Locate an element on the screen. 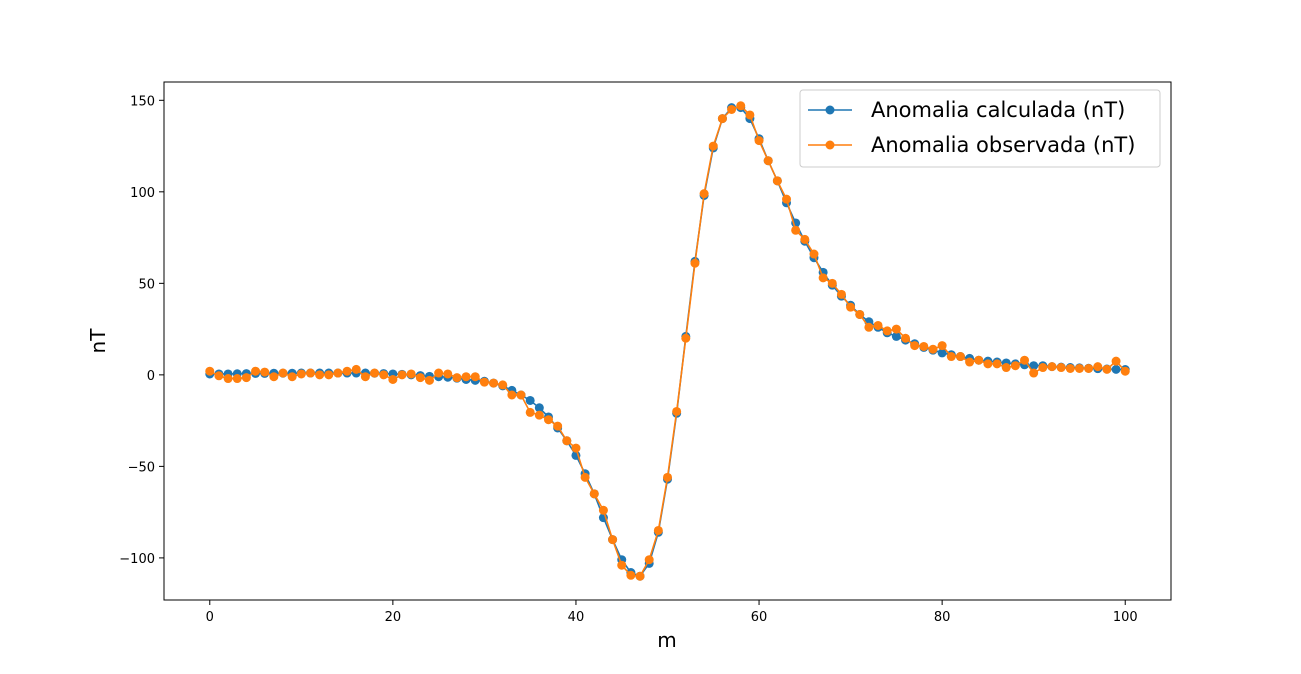  x-axis-label: m is located at coordinates (666, 640).